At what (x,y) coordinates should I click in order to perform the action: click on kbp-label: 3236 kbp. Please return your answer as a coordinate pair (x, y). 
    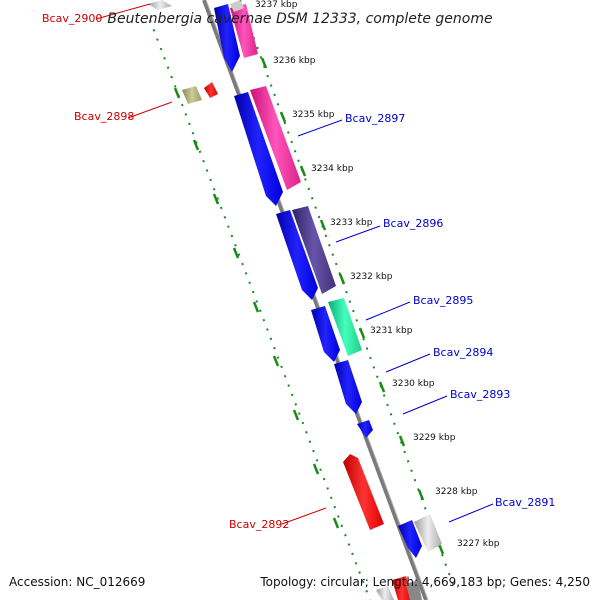
    Looking at the image, I should click on (294, 61).